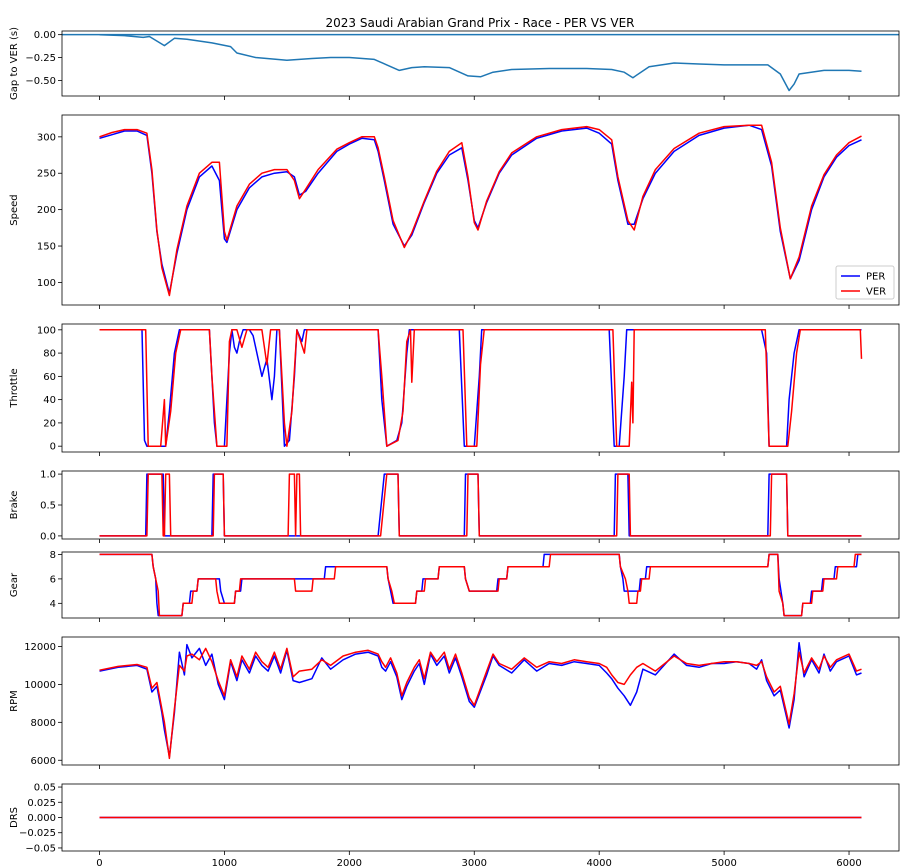 This screenshot has width=916, height=867. I want to click on gap-ytick-label: −0.25, so click(40, 58).